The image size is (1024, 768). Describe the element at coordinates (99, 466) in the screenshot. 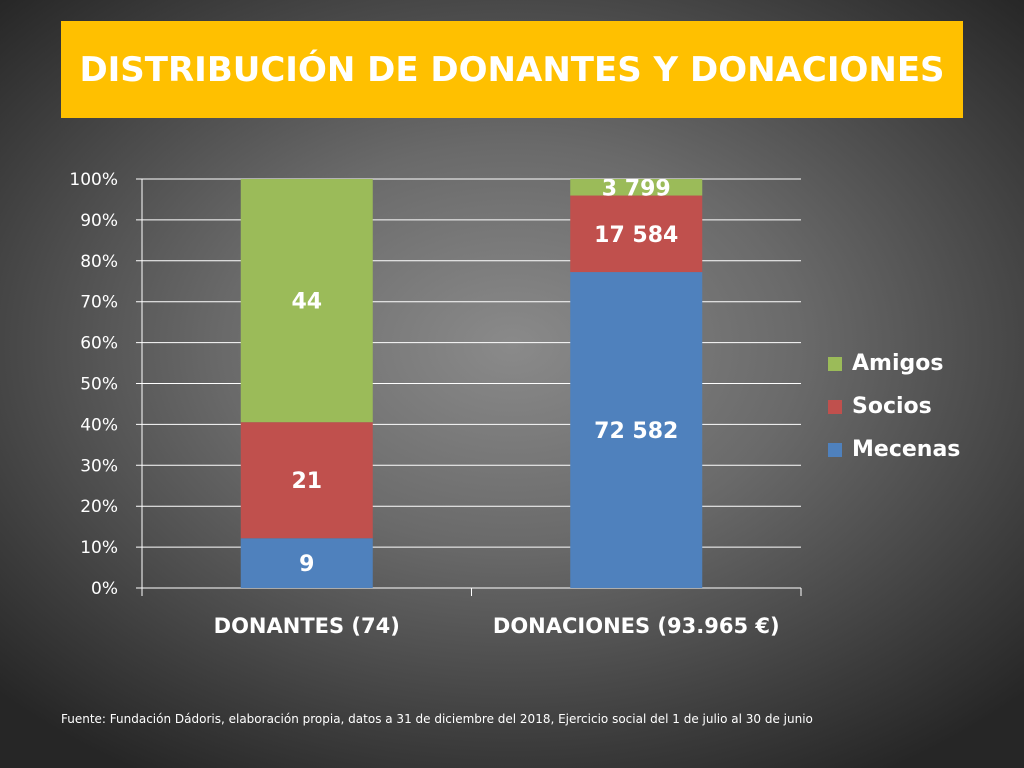

I see `y-tick-label: 30%` at that location.